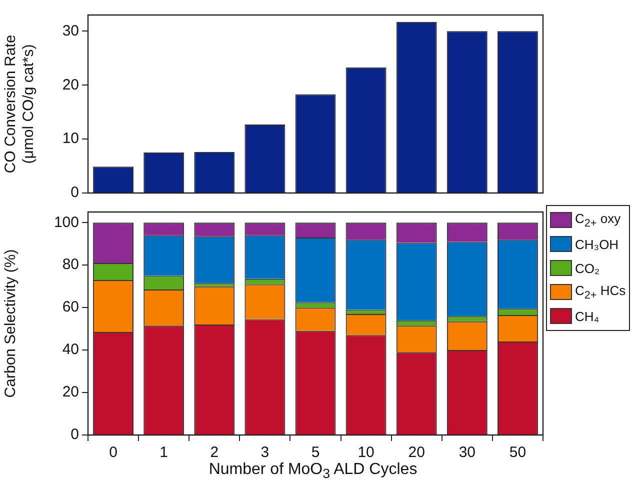  I want to click on x-tick-label: 2, so click(214, 453).